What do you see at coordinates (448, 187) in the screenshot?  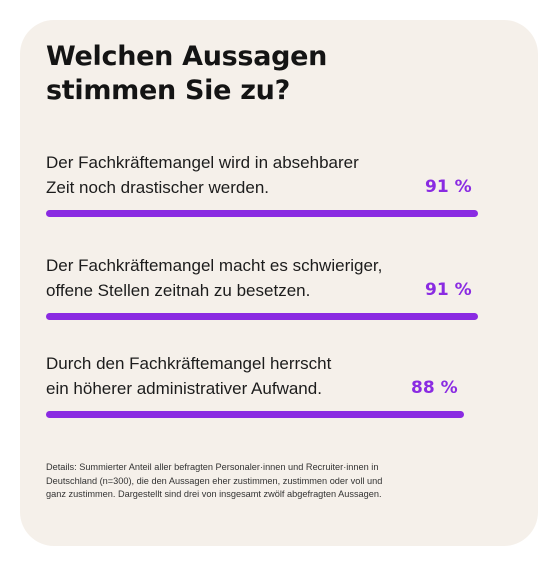 I see `value-label-1: 91 %` at bounding box center [448, 187].